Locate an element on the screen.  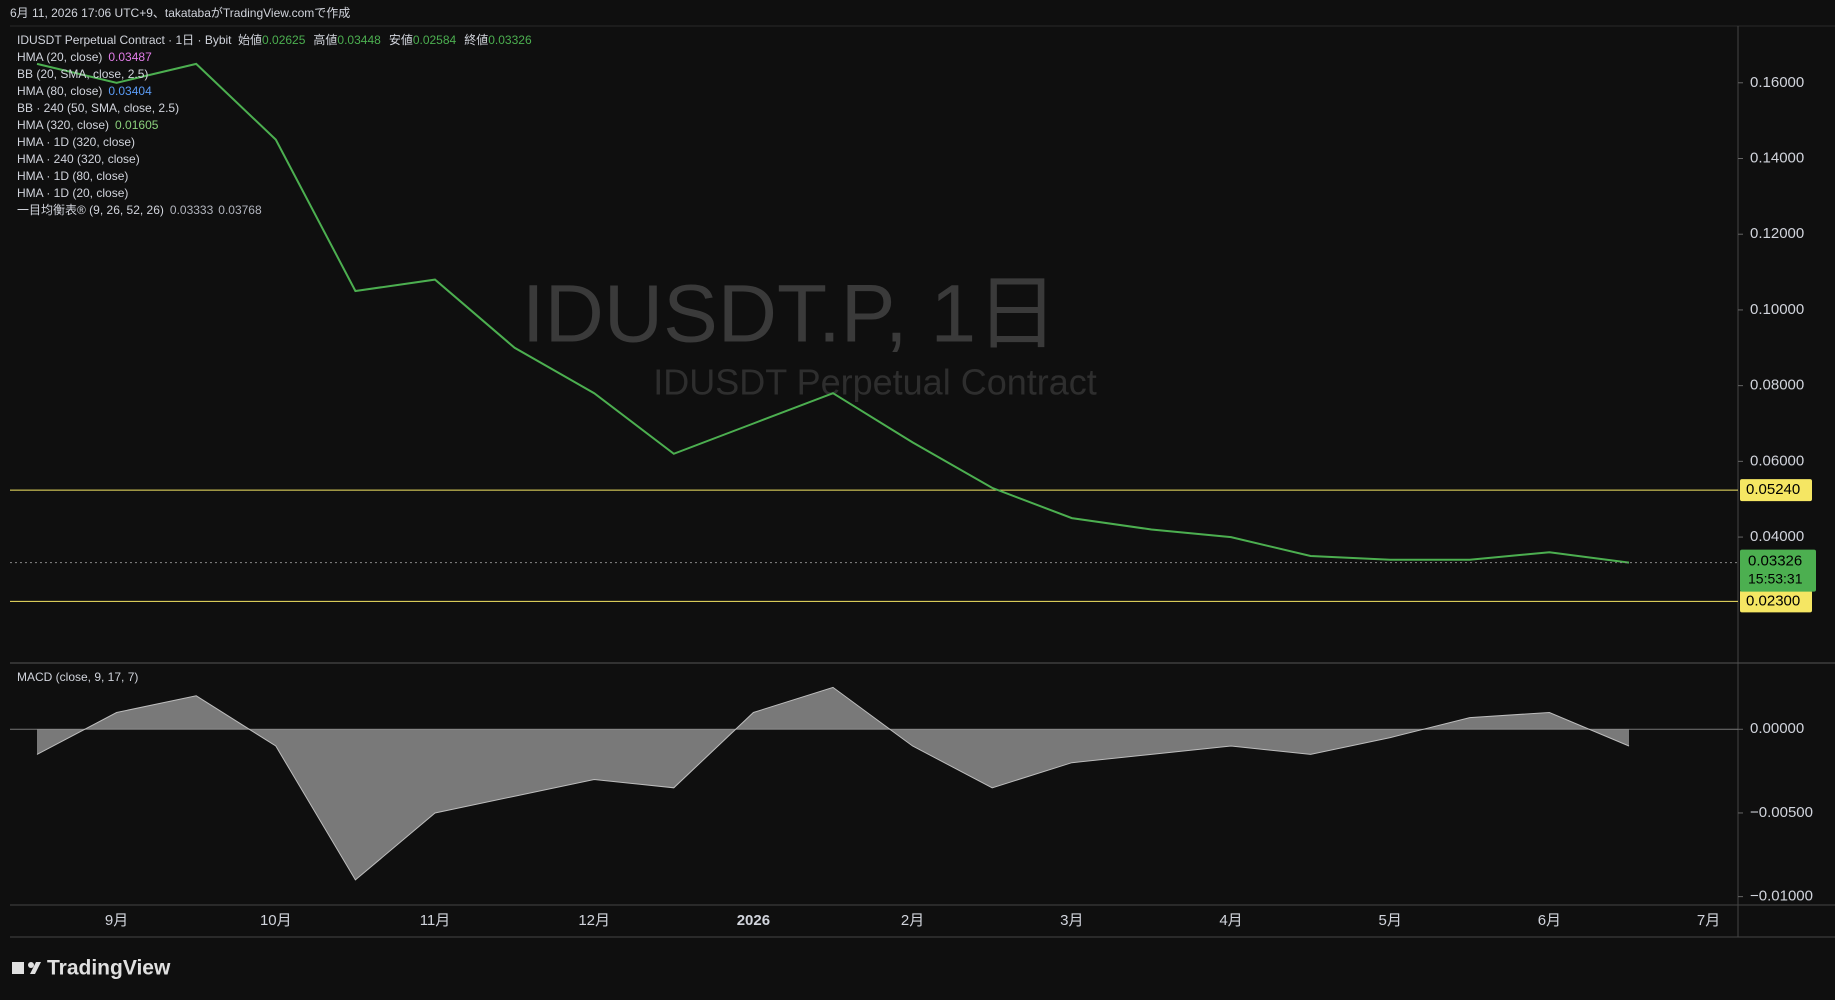
indicator-name: HMA (20, close) is located at coordinates (59, 57).